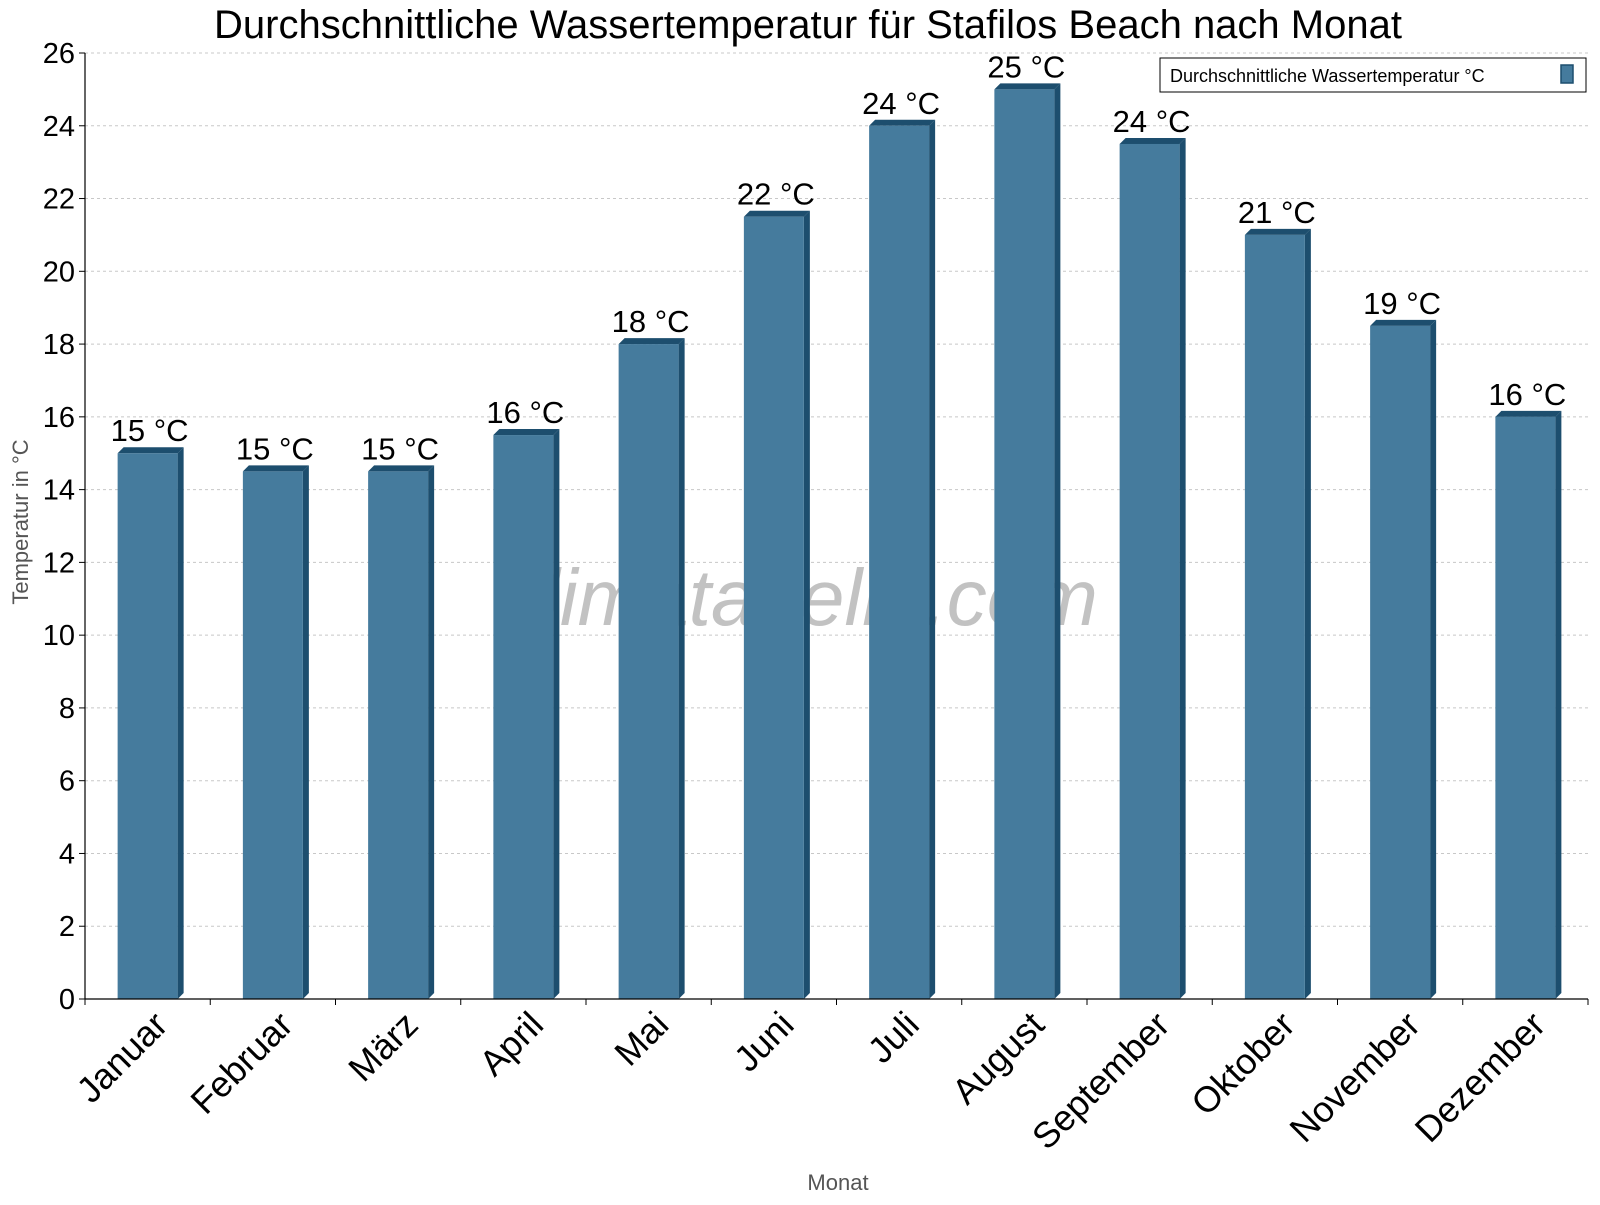 The height and width of the screenshot is (1205, 1600). What do you see at coordinates (59, 272) in the screenshot?
I see `y-tick-label: 20` at bounding box center [59, 272].